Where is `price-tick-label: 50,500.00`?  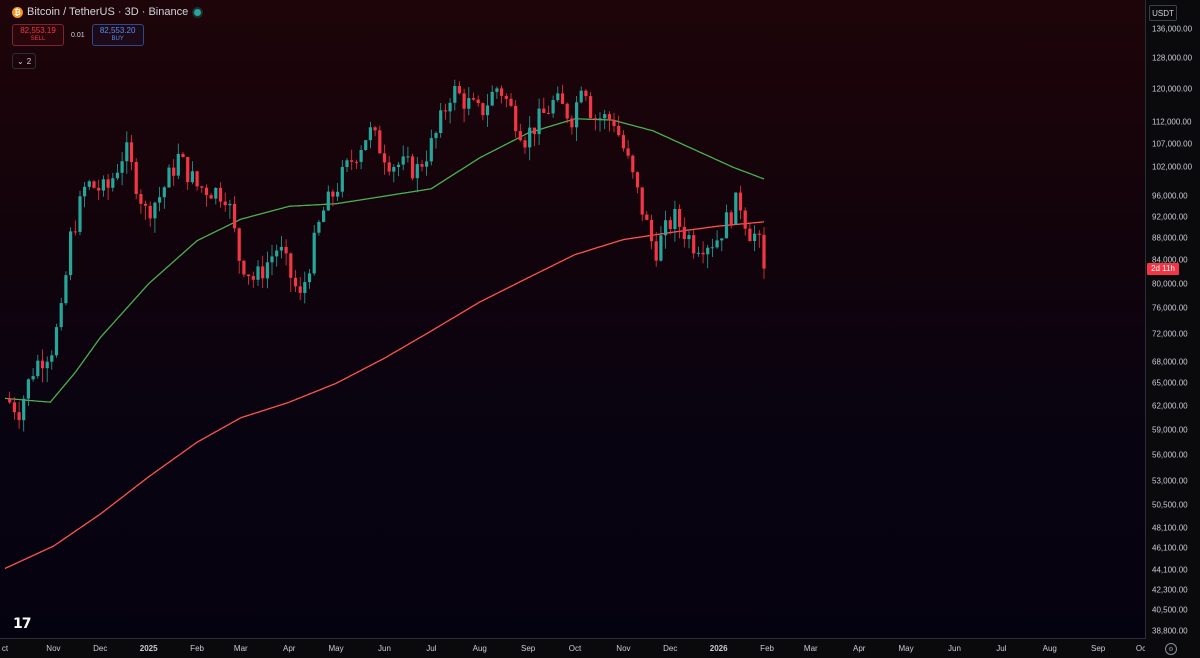
price-tick-label: 50,500.00 is located at coordinates (1170, 504).